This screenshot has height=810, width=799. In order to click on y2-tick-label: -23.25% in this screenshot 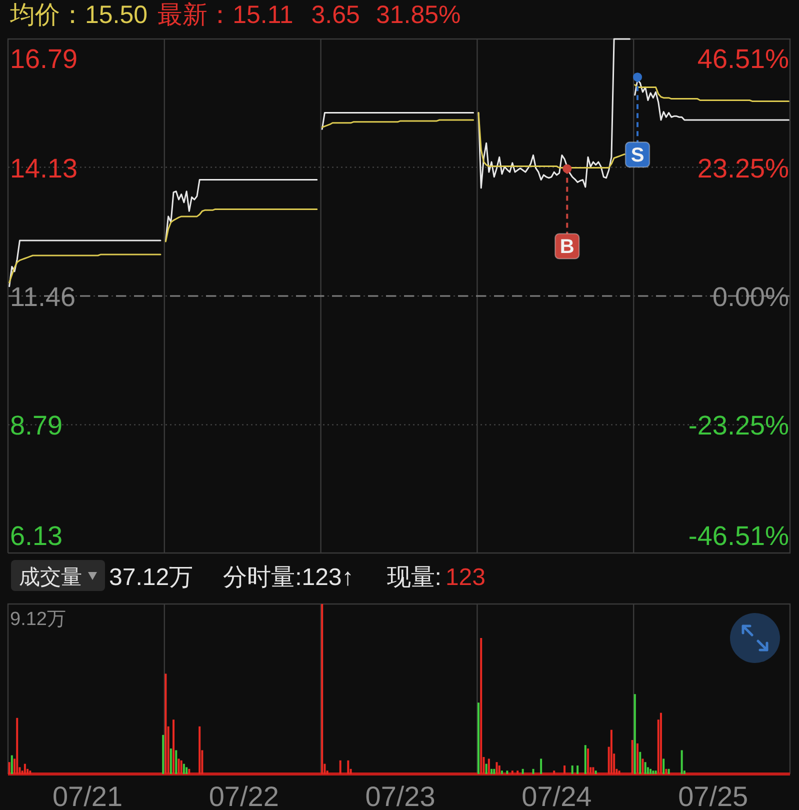, I will do `click(738, 425)`.